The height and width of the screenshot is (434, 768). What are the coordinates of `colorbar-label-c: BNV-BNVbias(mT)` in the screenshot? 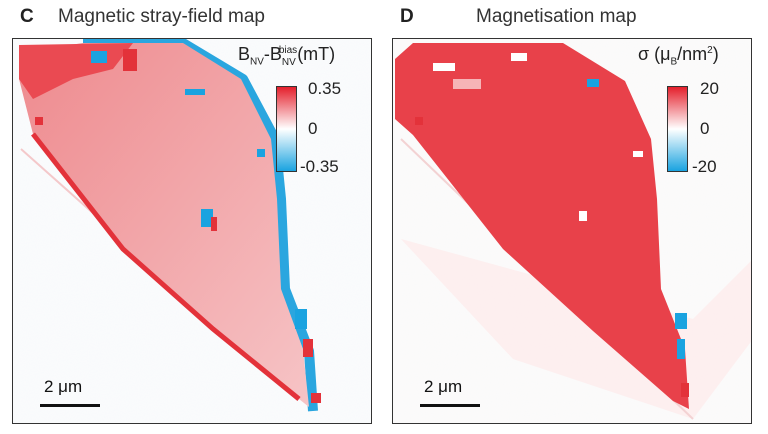 It's located at (287, 56).